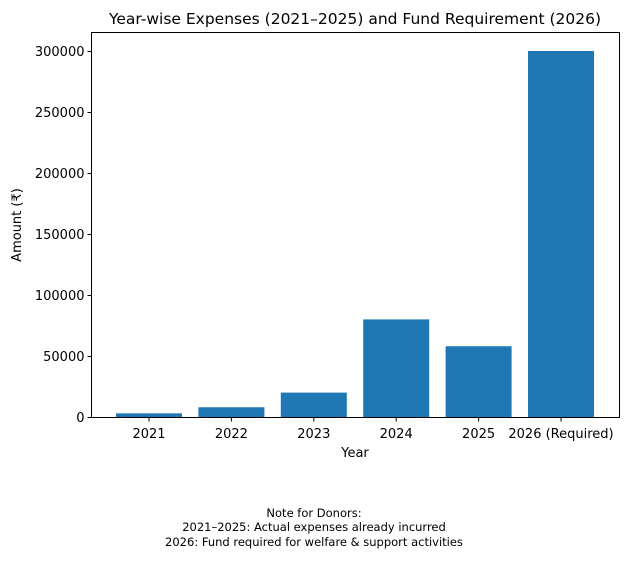 The height and width of the screenshot is (564, 628). Describe the element at coordinates (63, 357) in the screenshot. I see `y-tick-label: 50000` at that location.